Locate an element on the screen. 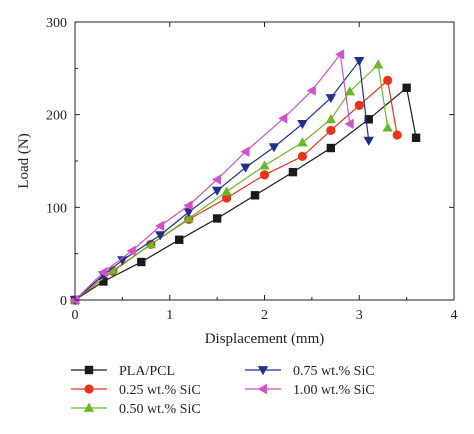 The image size is (474, 434). legend-label: 0.25 wt.% SiC is located at coordinates (160, 390).